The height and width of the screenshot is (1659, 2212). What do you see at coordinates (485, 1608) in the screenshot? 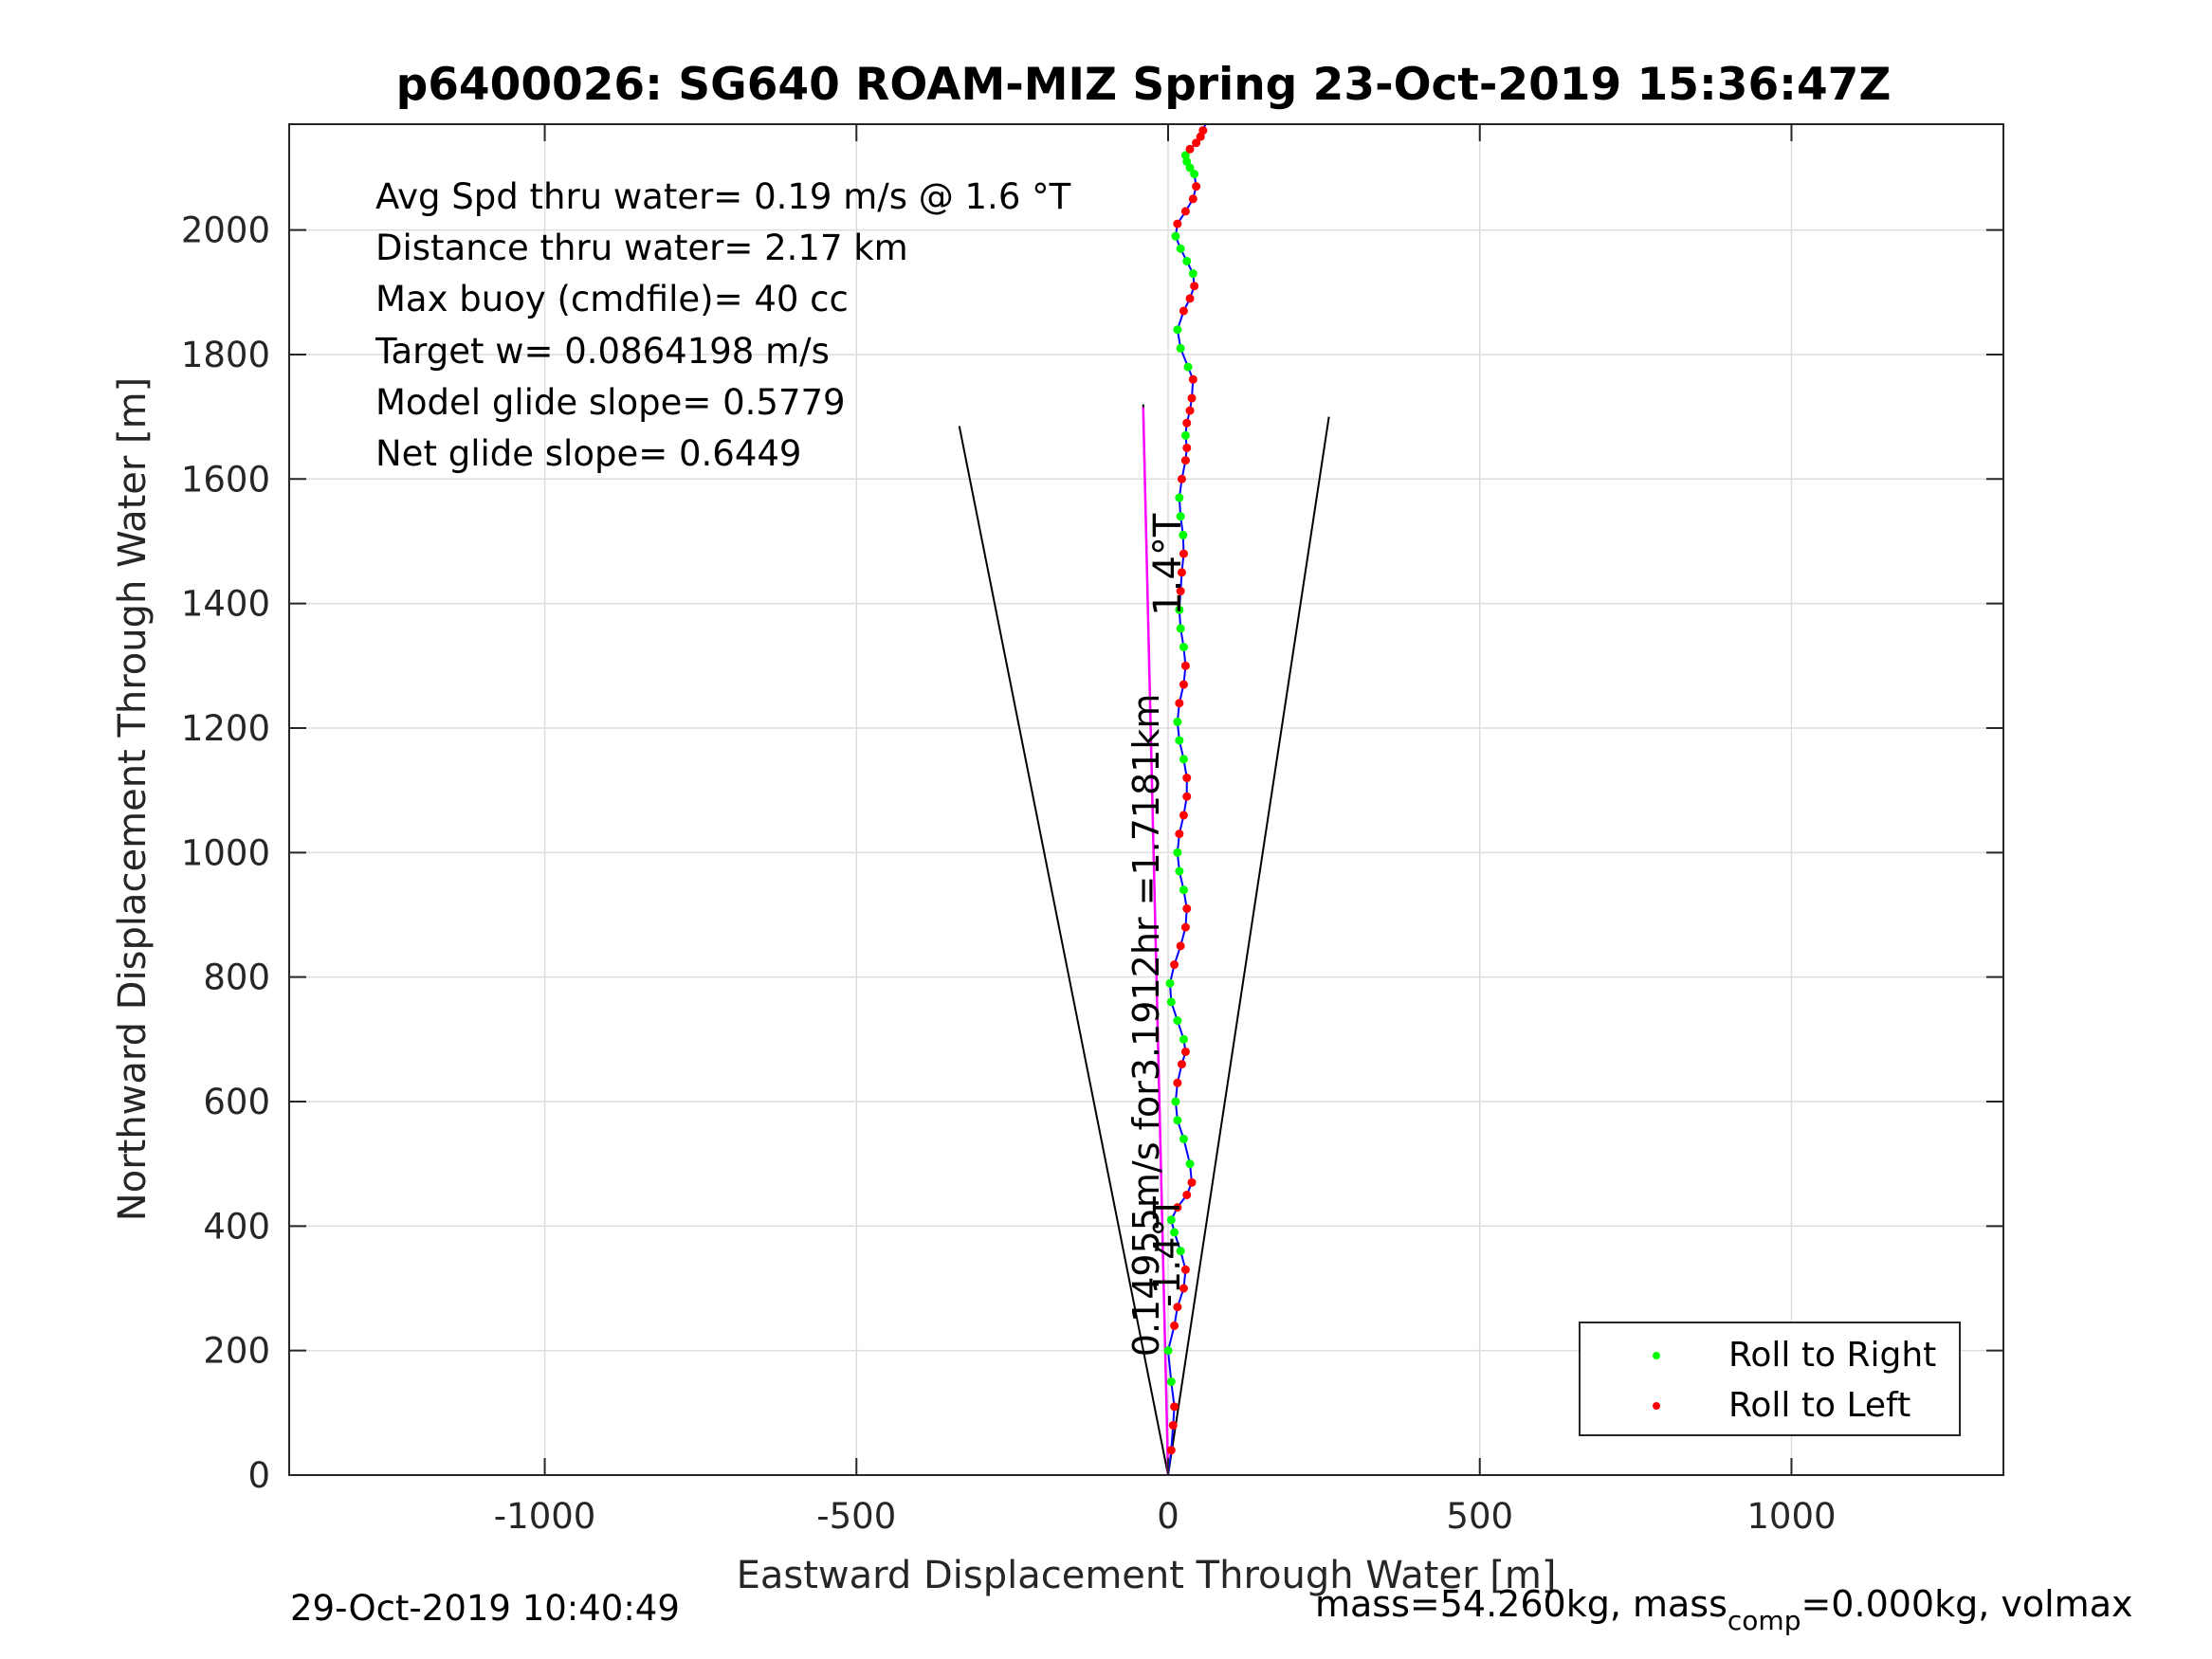
I see `footer-timestamp: 29-Oct-2019 10:40:49` at bounding box center [485, 1608].